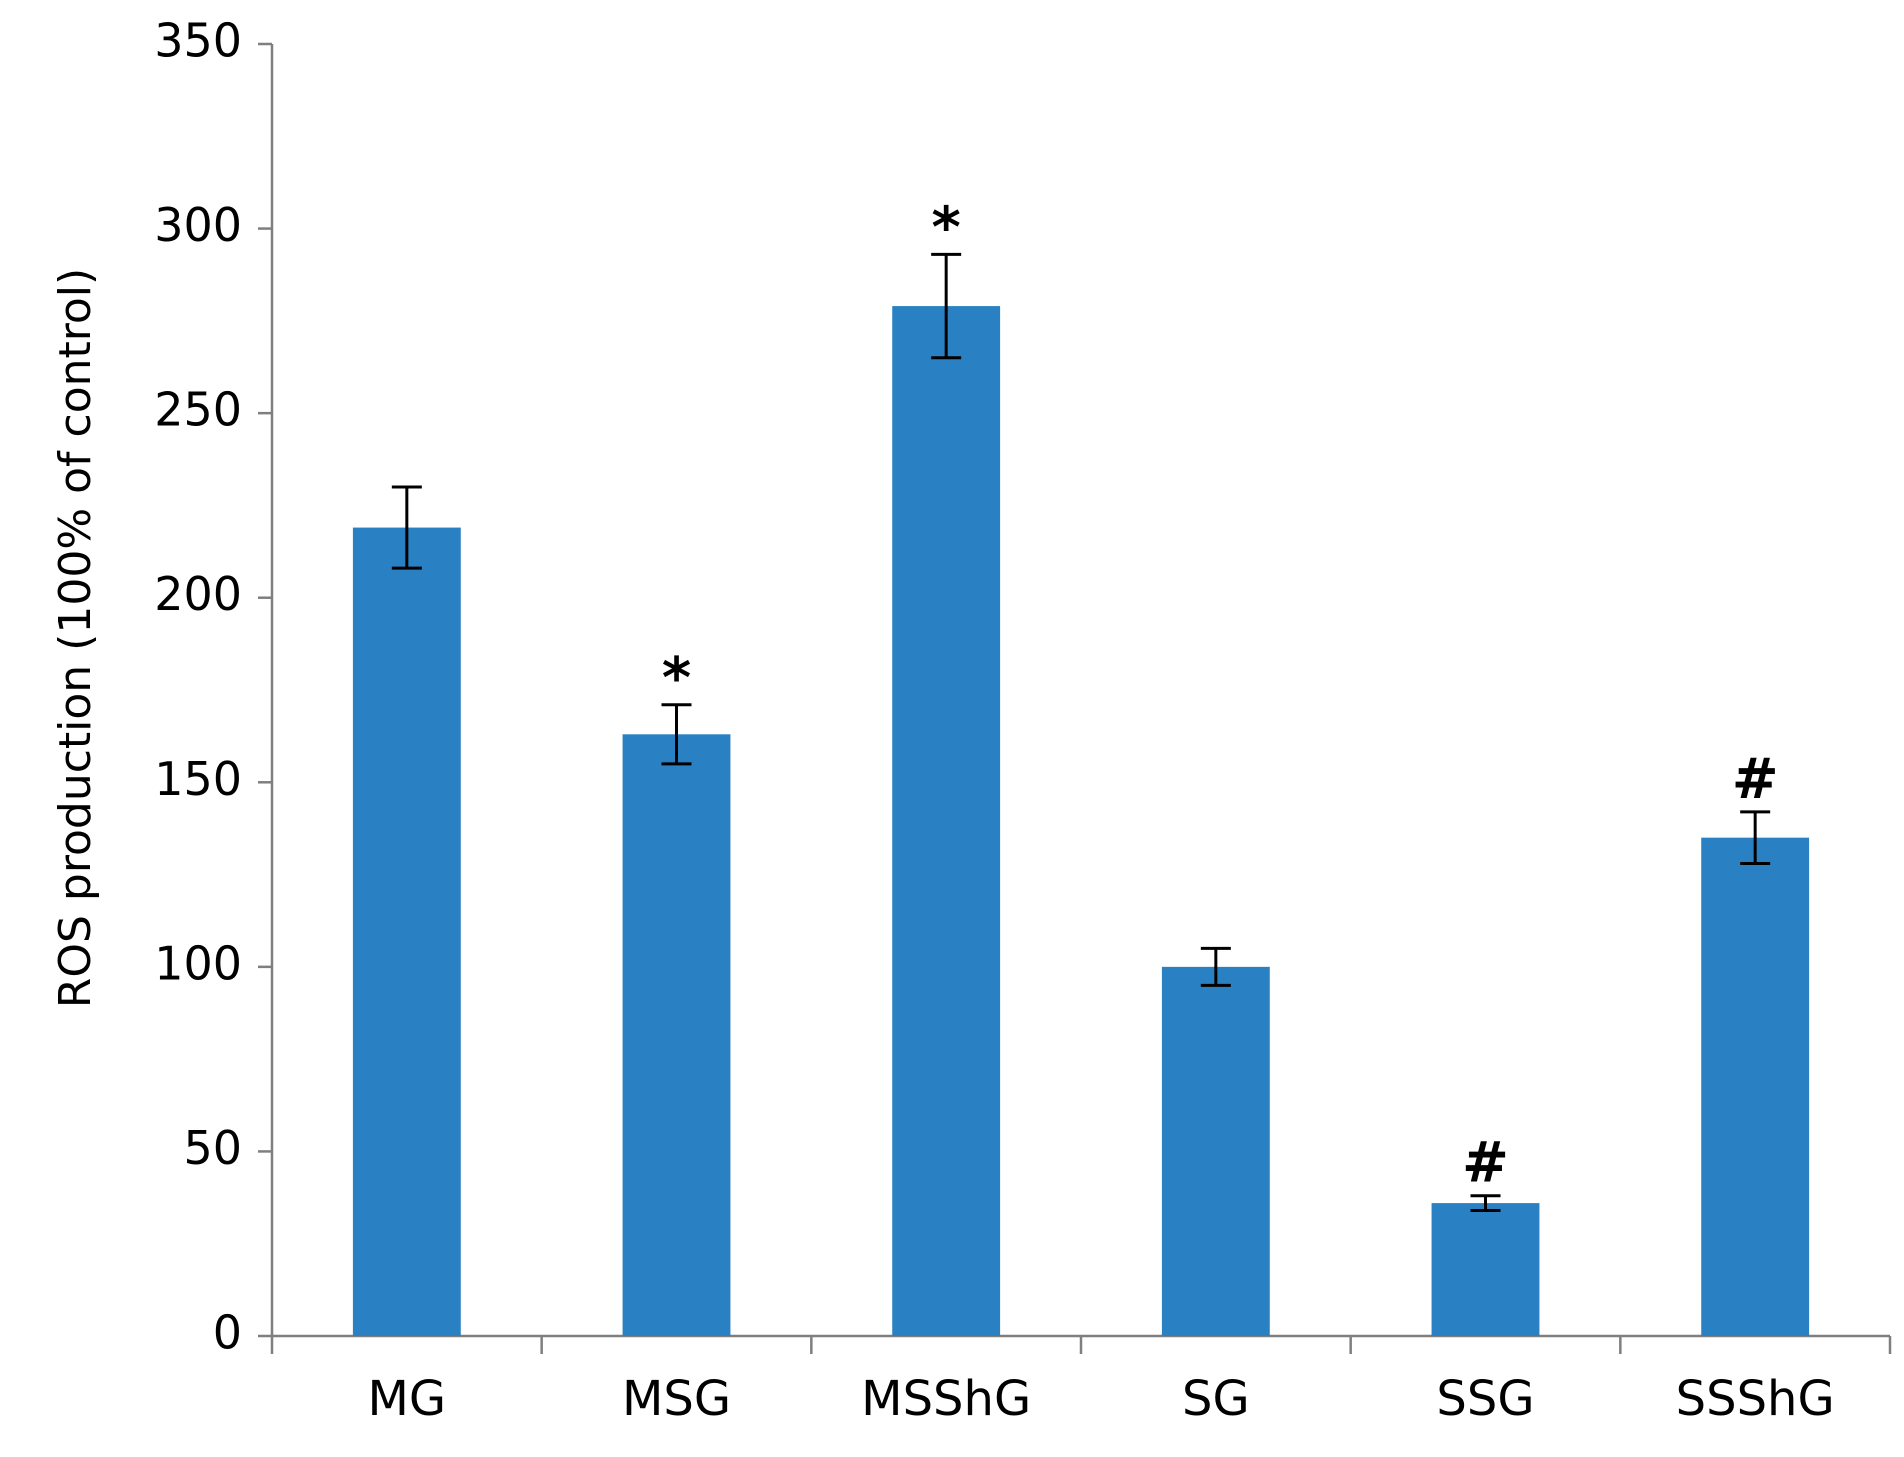 The width and height of the screenshot is (1904, 1457). I want to click on x-tick-label: SSG, so click(1485, 1399).